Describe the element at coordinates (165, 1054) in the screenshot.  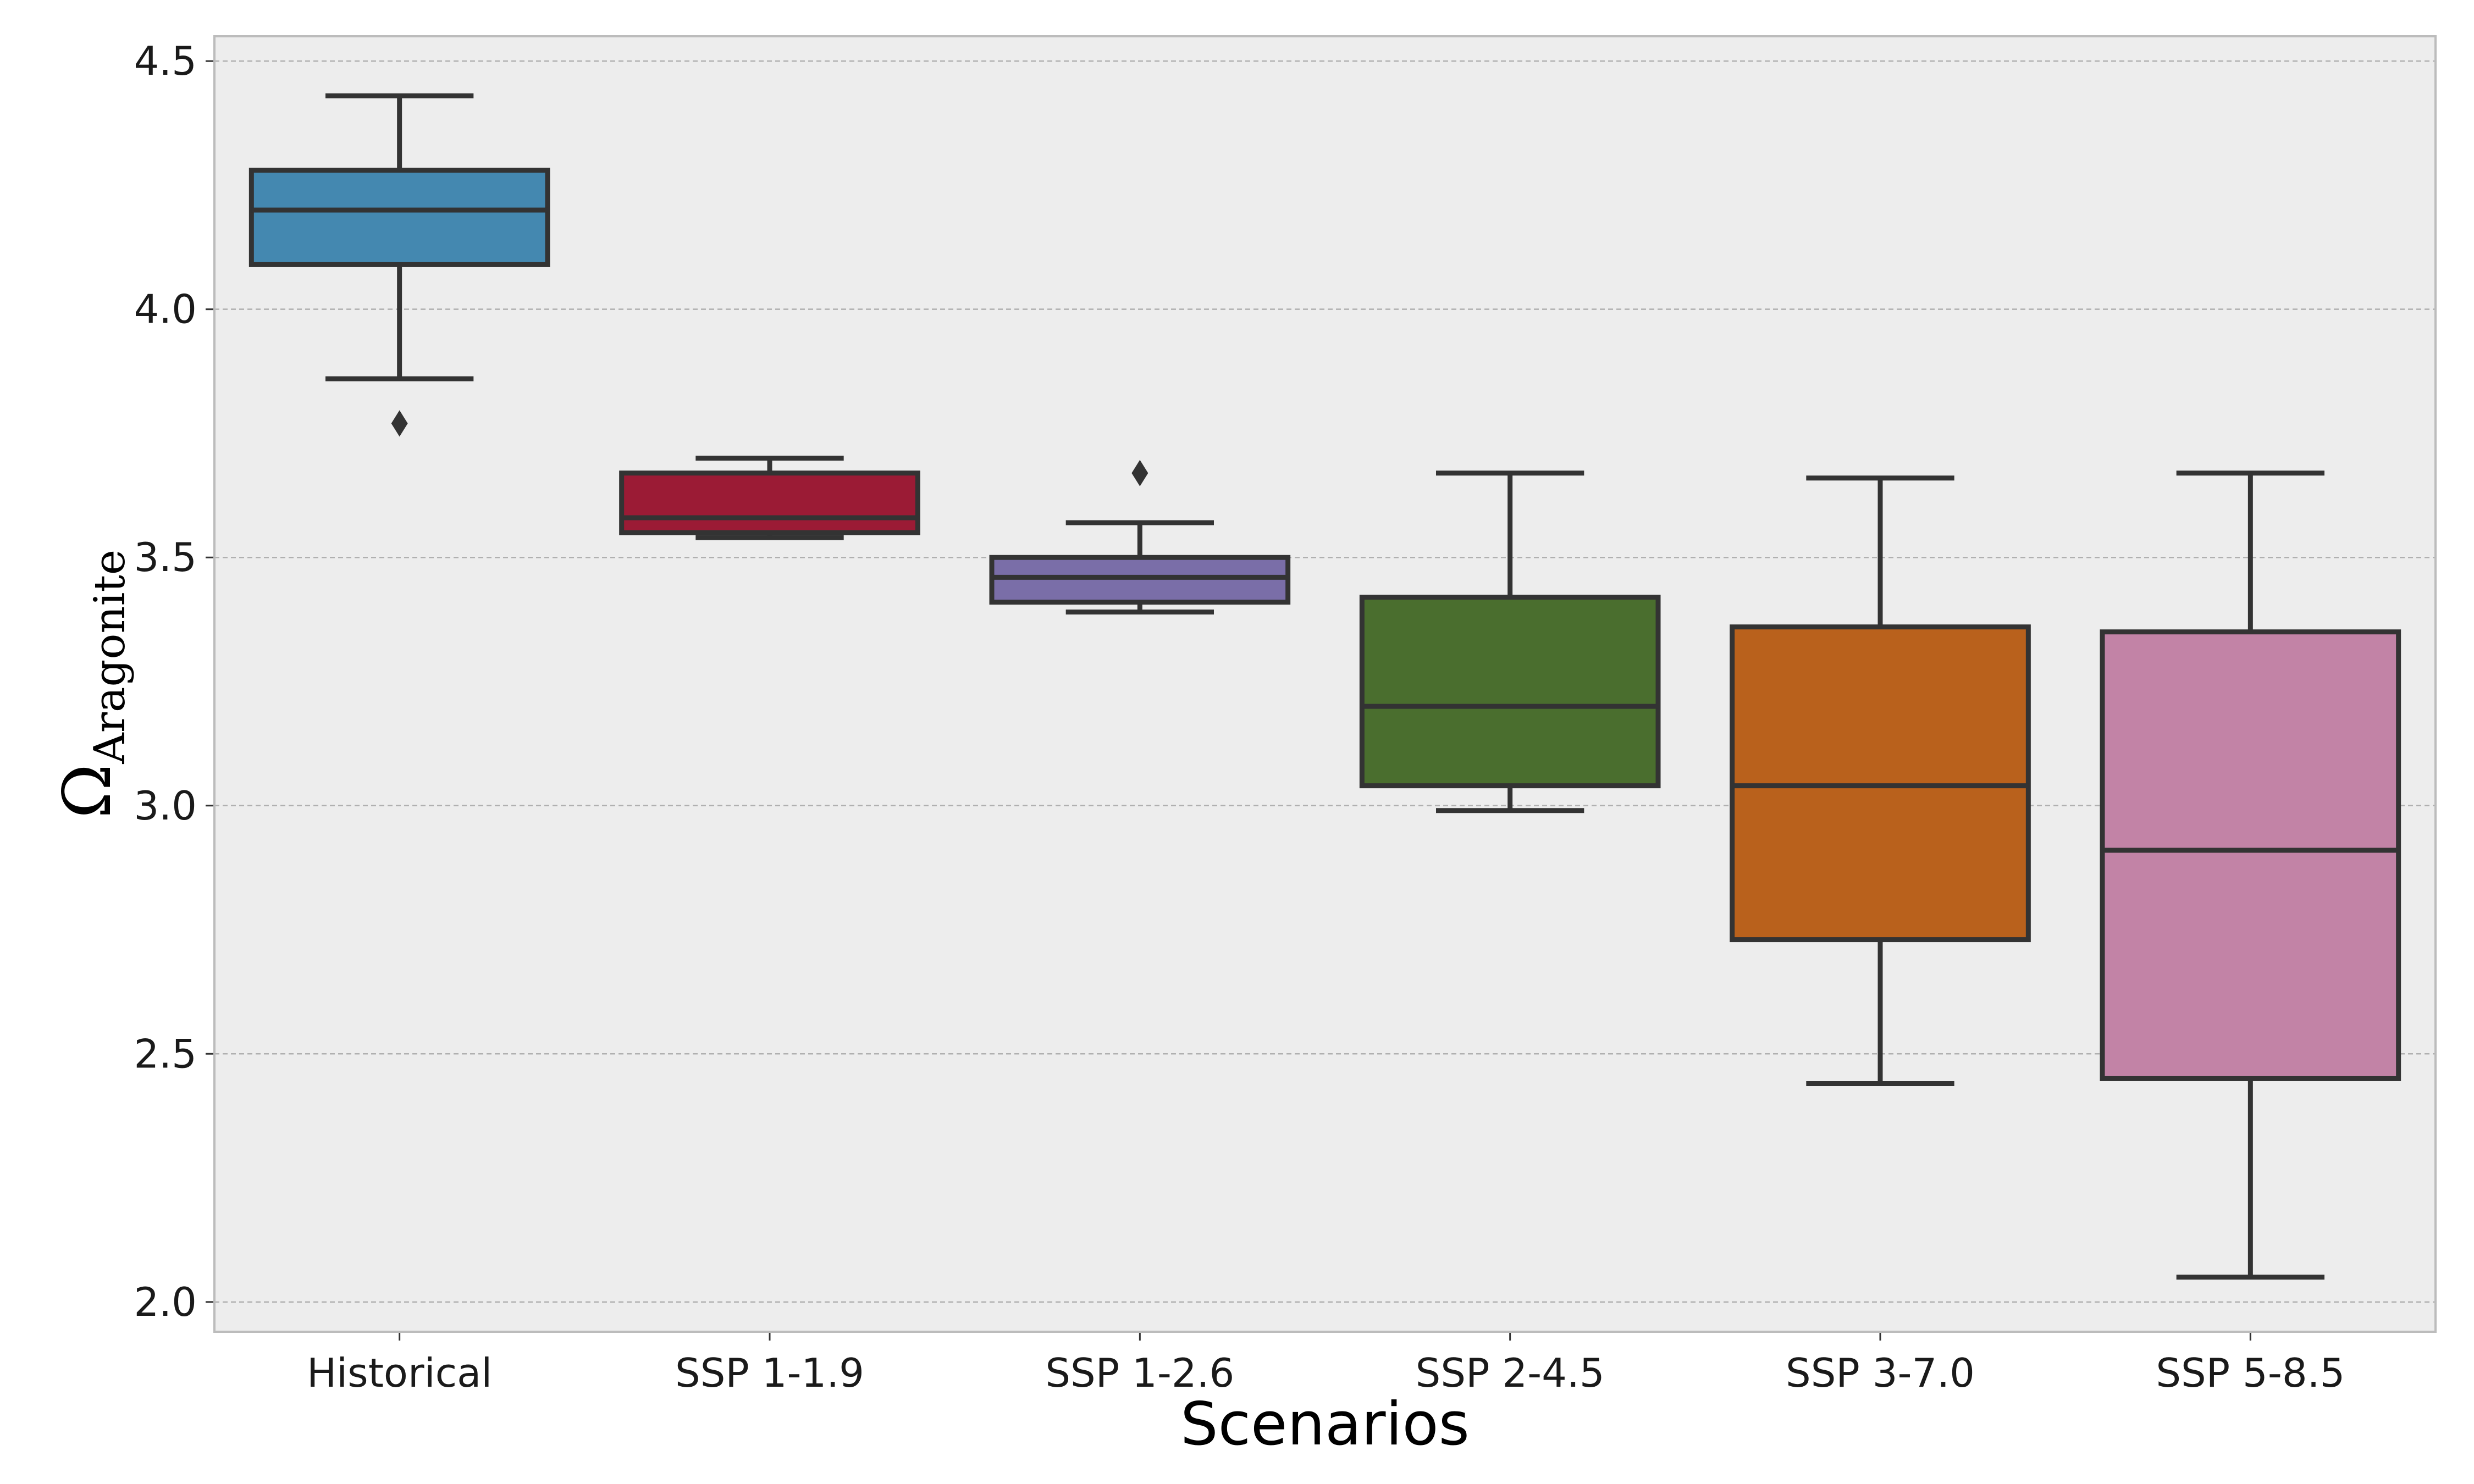
I see `y-tick-label: 2.5` at that location.